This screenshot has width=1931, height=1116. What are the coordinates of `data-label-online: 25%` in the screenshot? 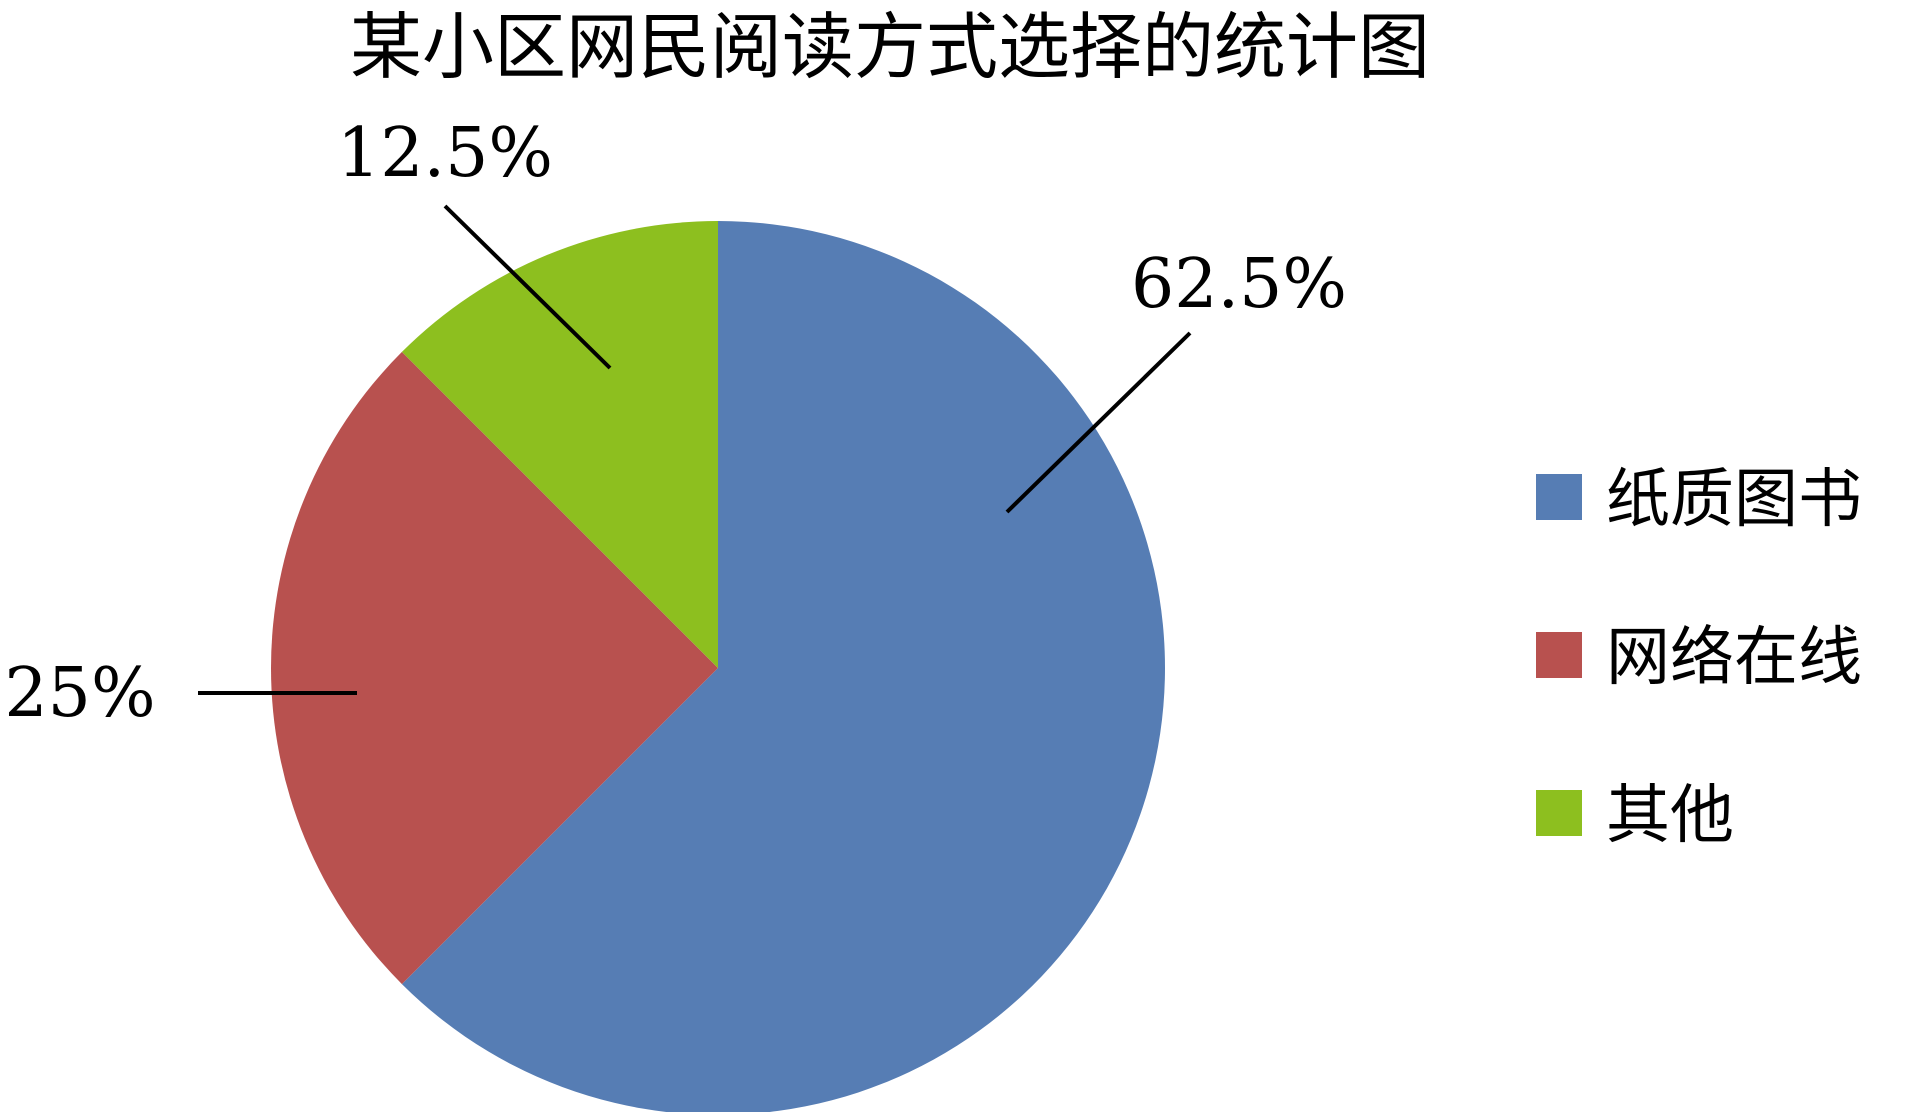 It's located at (79, 693).